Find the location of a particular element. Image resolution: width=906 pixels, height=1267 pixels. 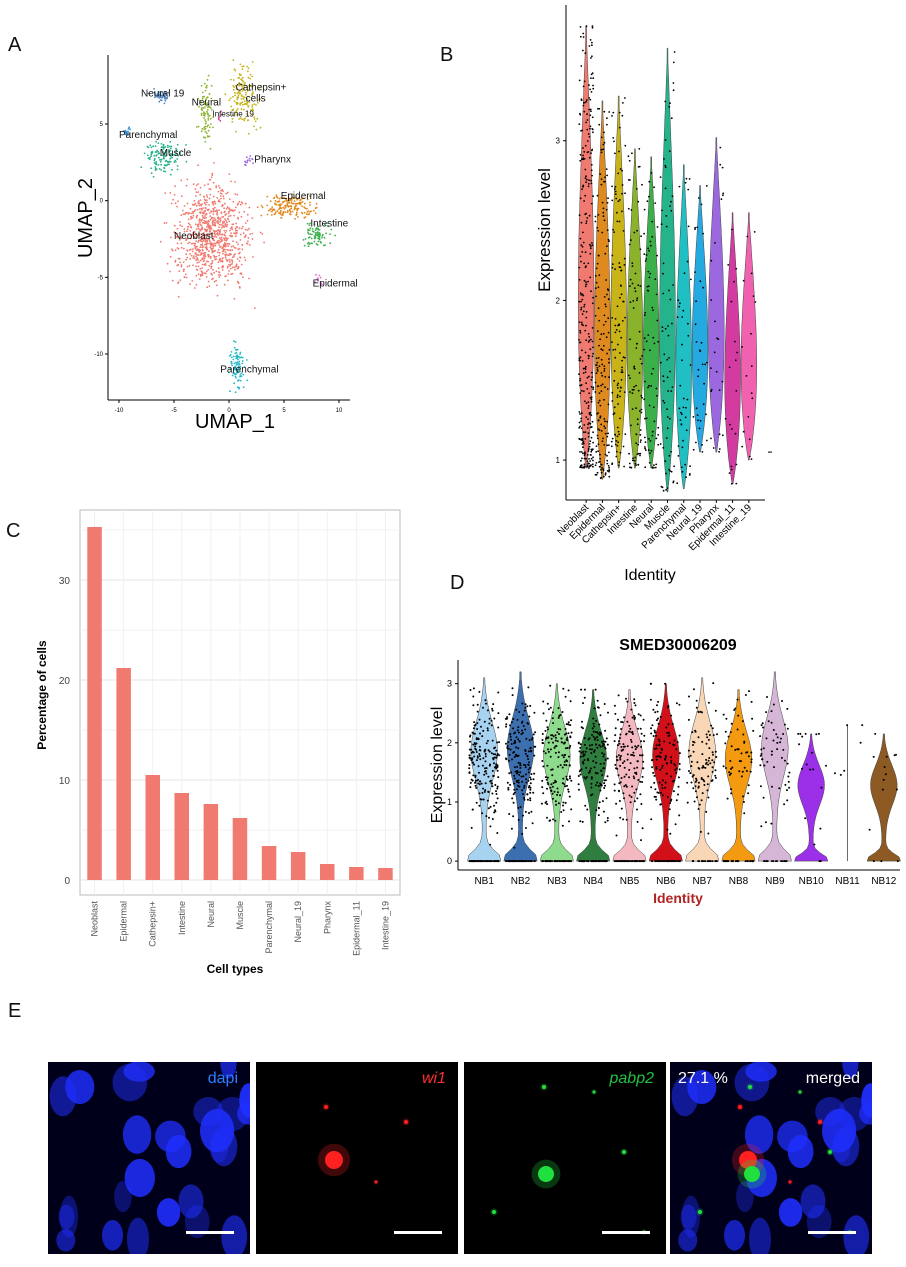

umap-cluster-label-line: Cathepsin+ is located at coordinates (261, 87).